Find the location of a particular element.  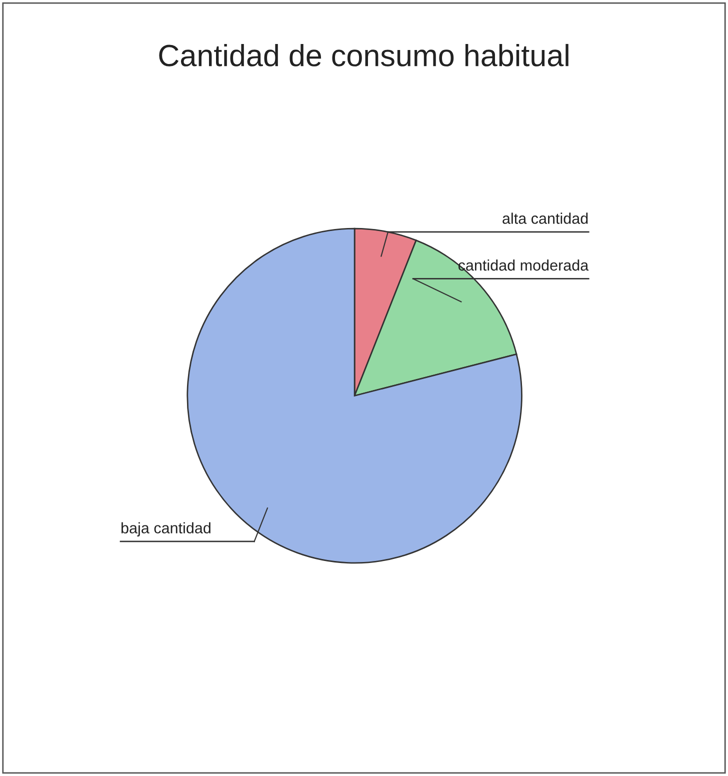

slice-label: alta cantidad is located at coordinates (545, 218).